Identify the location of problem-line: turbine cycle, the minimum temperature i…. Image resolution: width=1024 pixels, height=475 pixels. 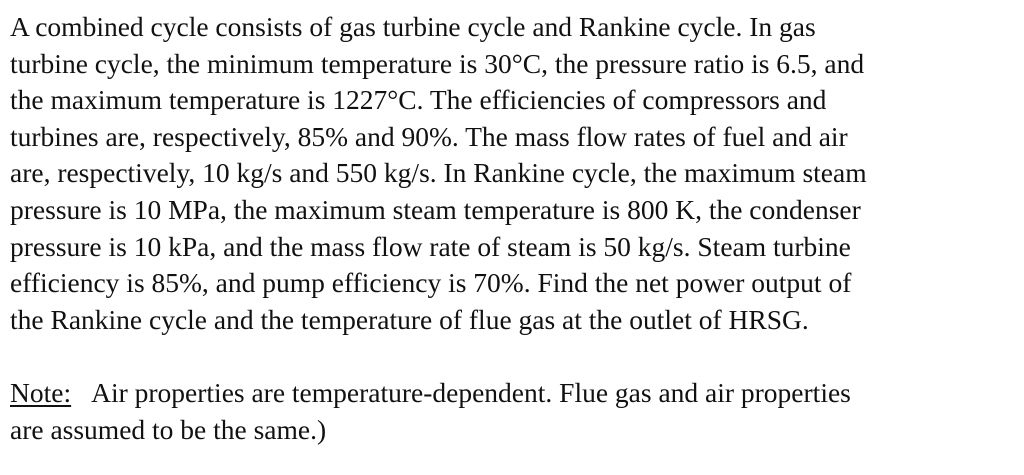
(437, 63).